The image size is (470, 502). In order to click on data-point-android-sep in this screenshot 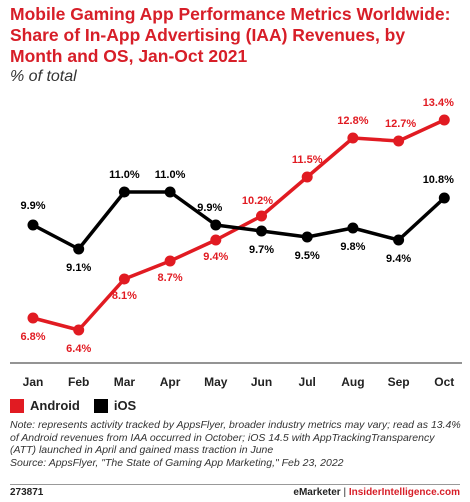, I will do `click(399, 141)`.